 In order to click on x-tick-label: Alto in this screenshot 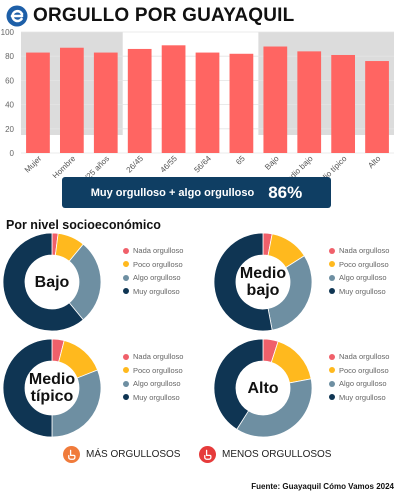, I will do `click(374, 162)`.